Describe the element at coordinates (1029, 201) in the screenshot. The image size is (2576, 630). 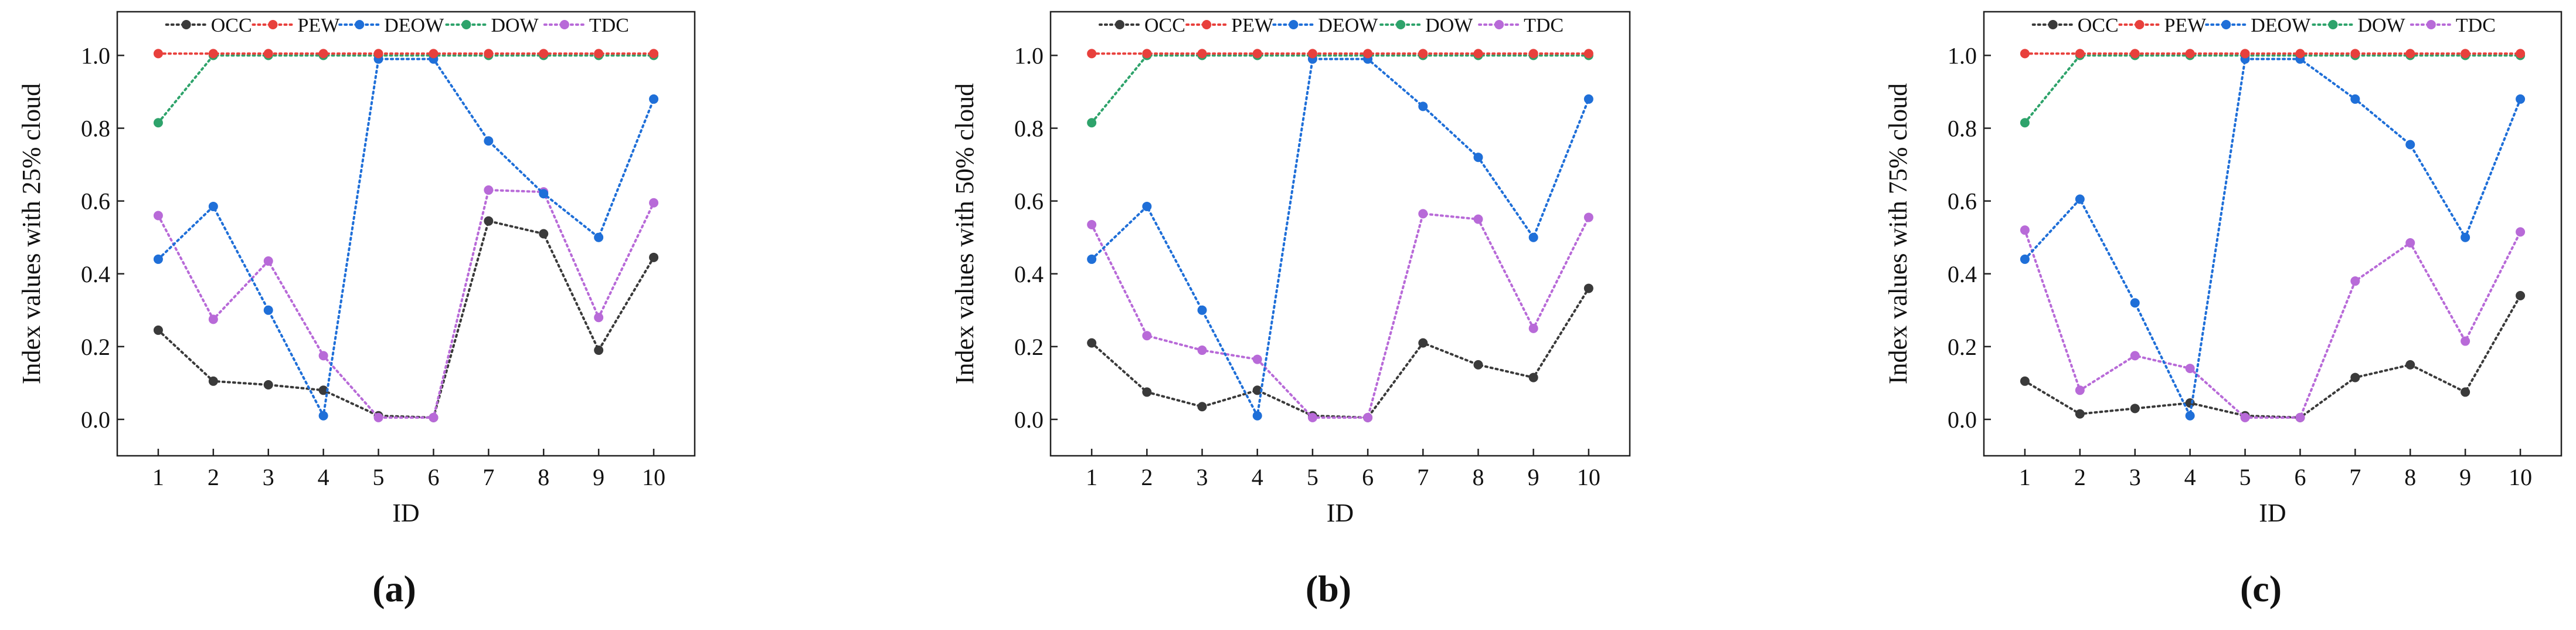
I see `y-tick-label: 0.6` at that location.